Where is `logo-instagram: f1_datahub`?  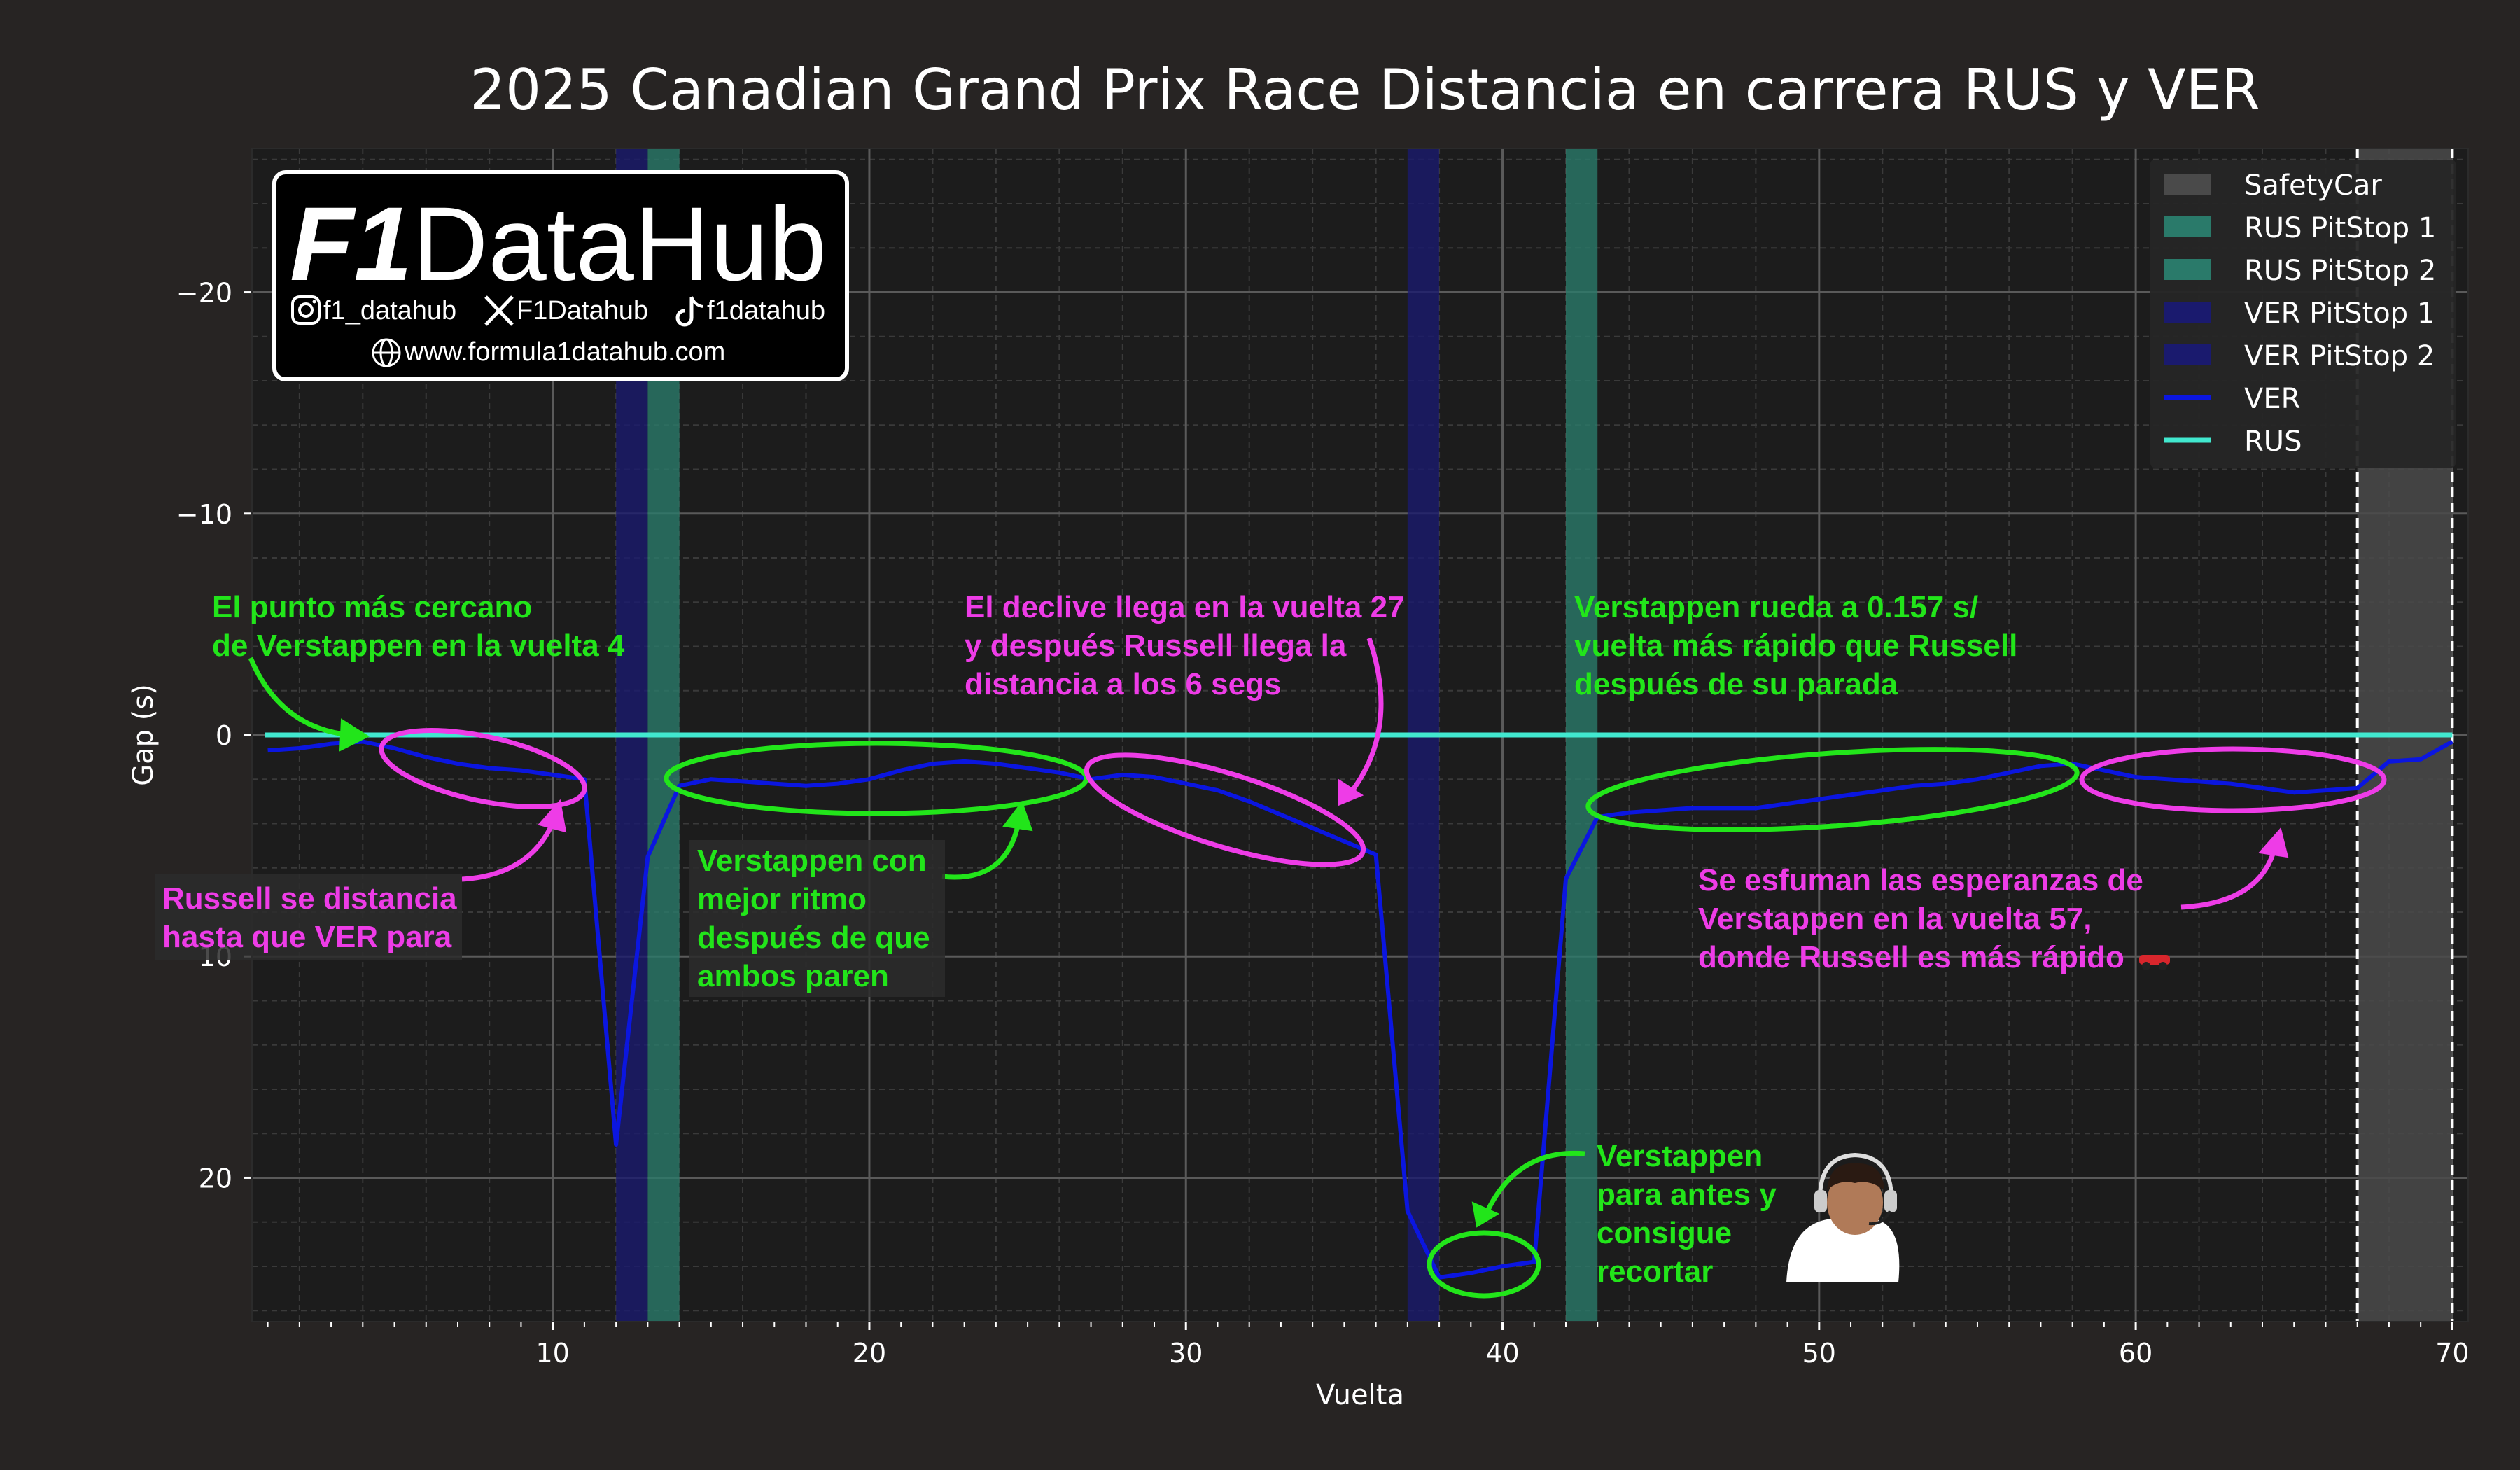 logo-instagram: f1_datahub is located at coordinates (389, 311).